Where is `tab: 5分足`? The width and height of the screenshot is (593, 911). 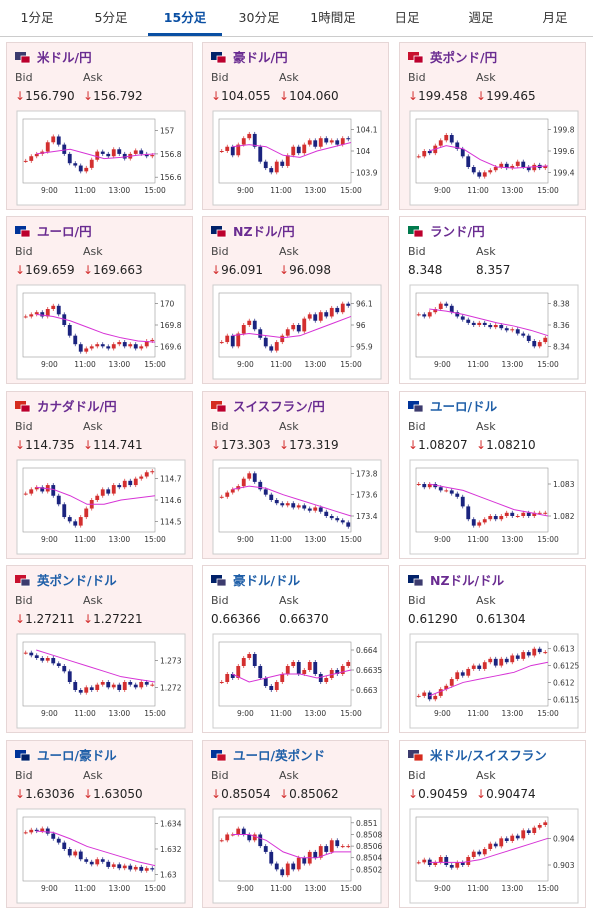
tab: 5分足 is located at coordinates (111, 17).